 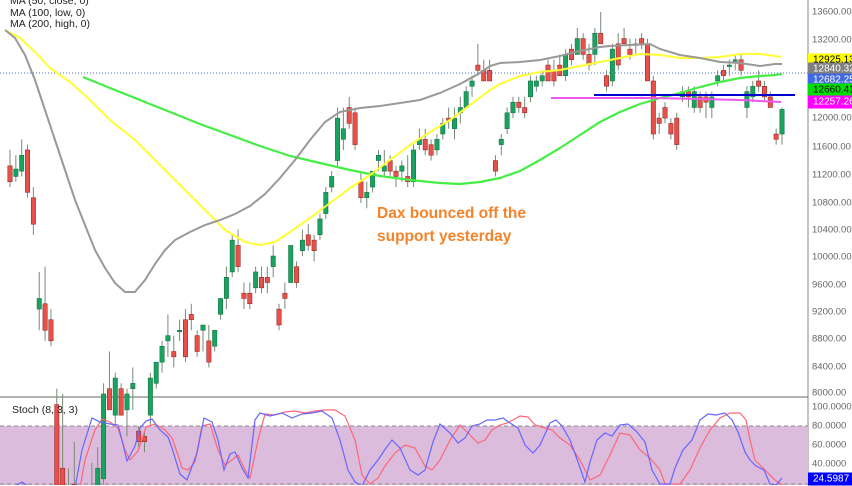 What do you see at coordinates (830, 102) in the screenshot?
I see `price-label-support: 12257.26` at bounding box center [830, 102].